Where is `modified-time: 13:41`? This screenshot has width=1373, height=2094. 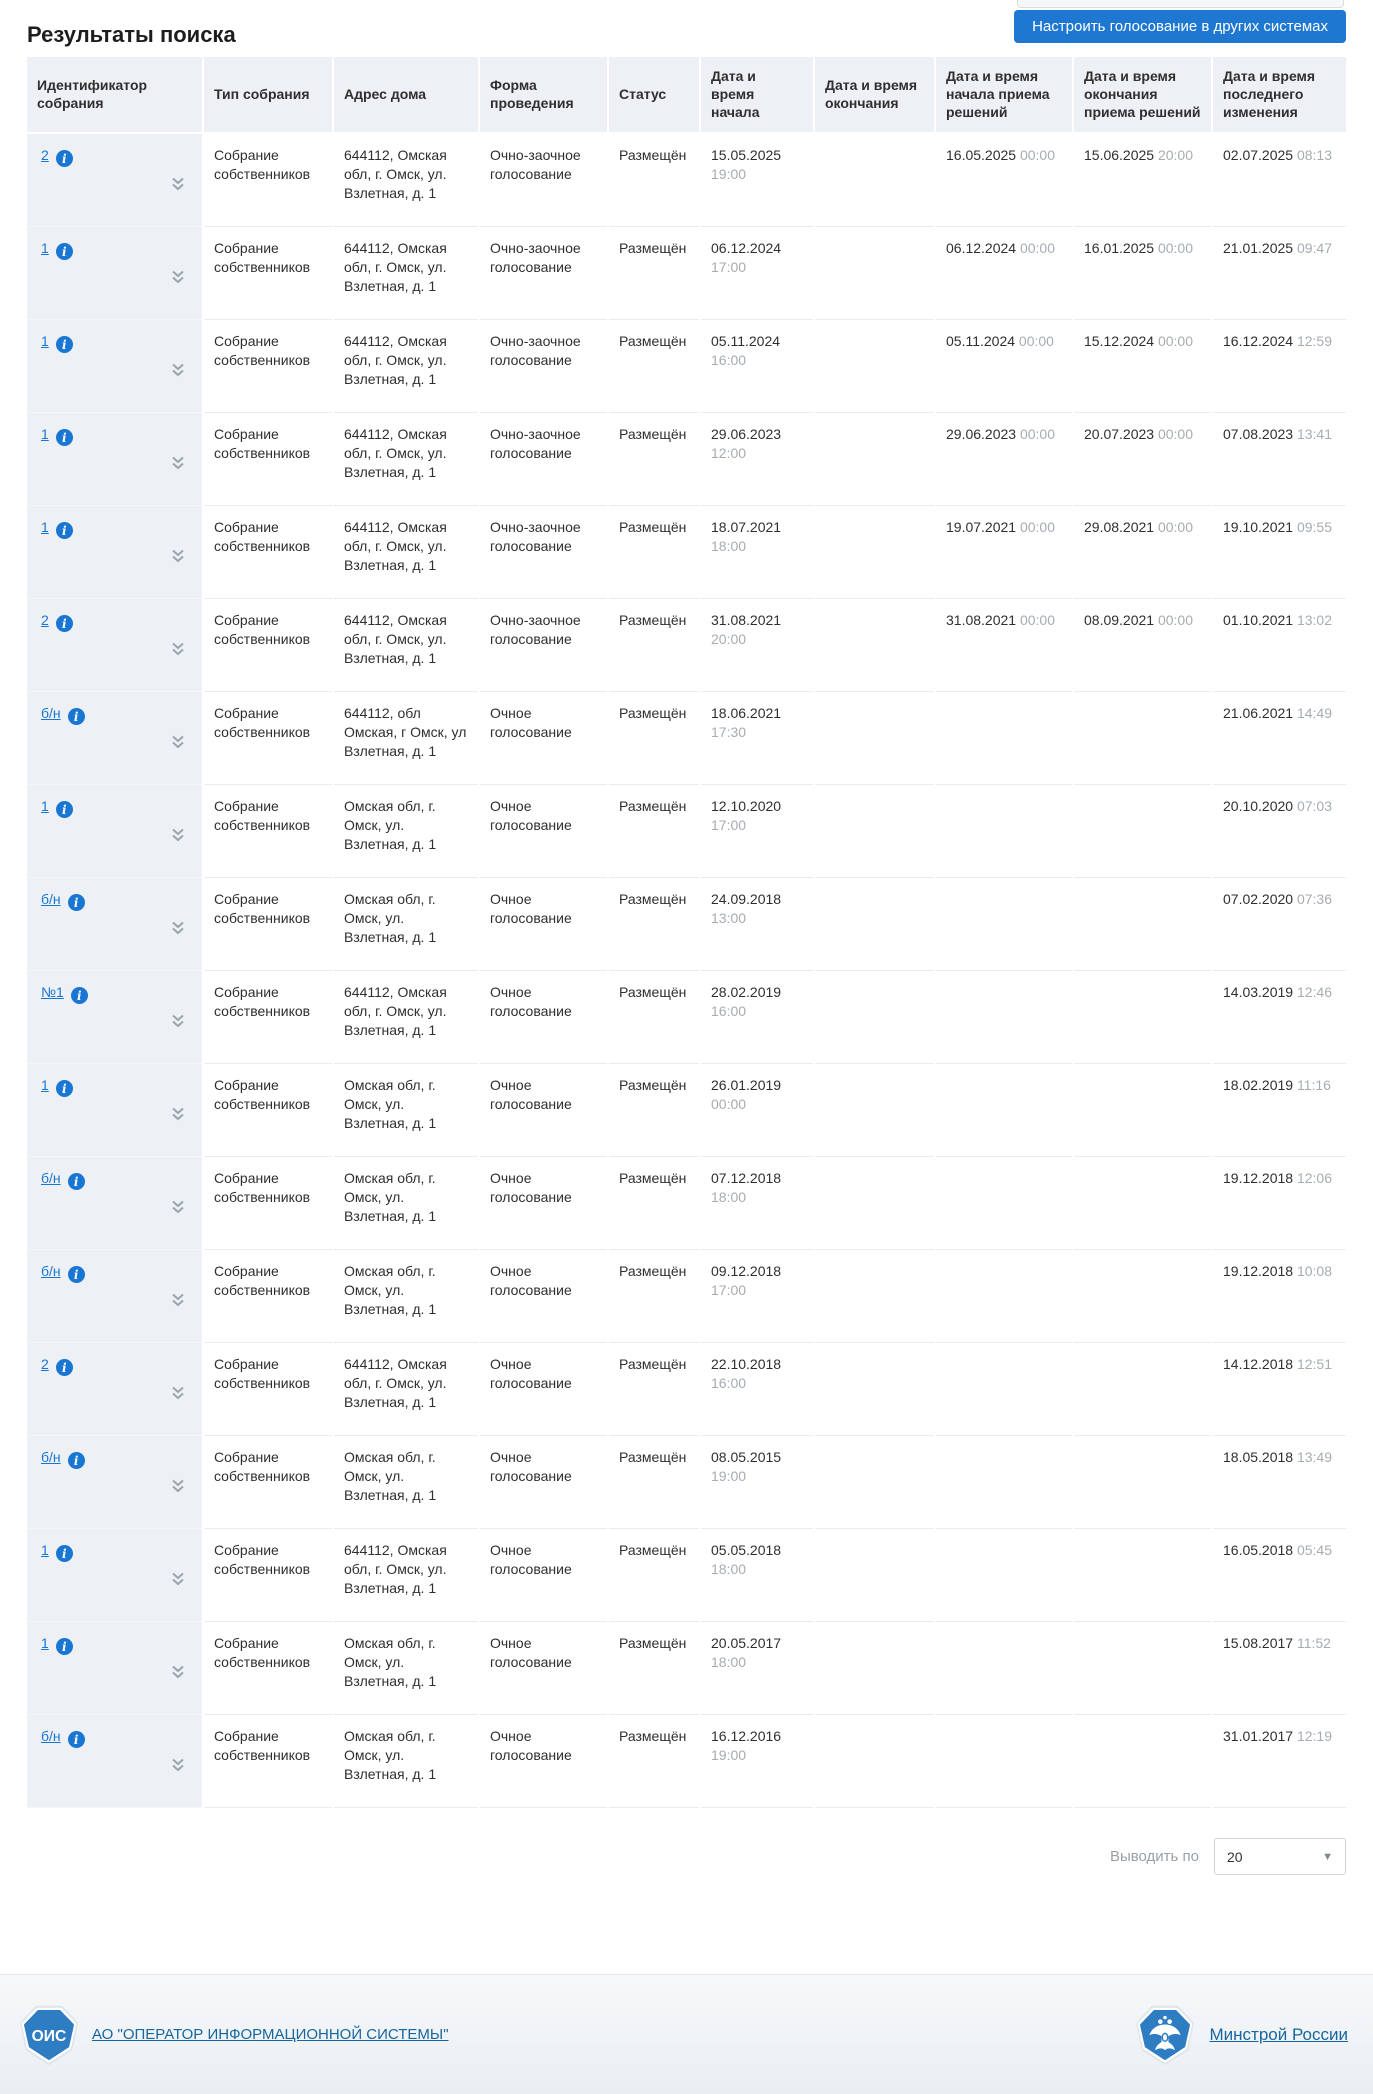 modified-time: 13:41 is located at coordinates (1314, 433).